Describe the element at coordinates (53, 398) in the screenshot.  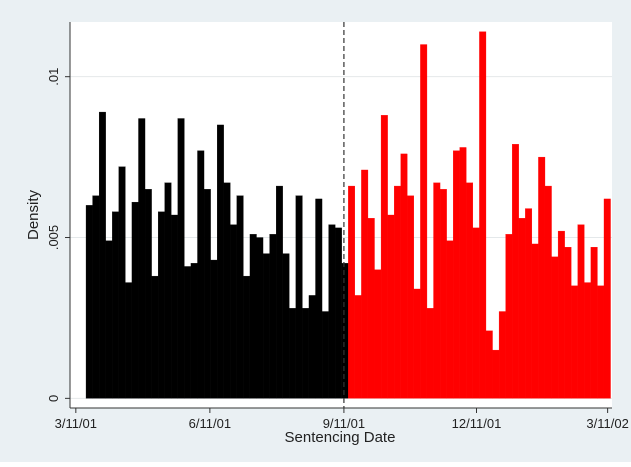
I see `y-tick-label: 0` at that location.